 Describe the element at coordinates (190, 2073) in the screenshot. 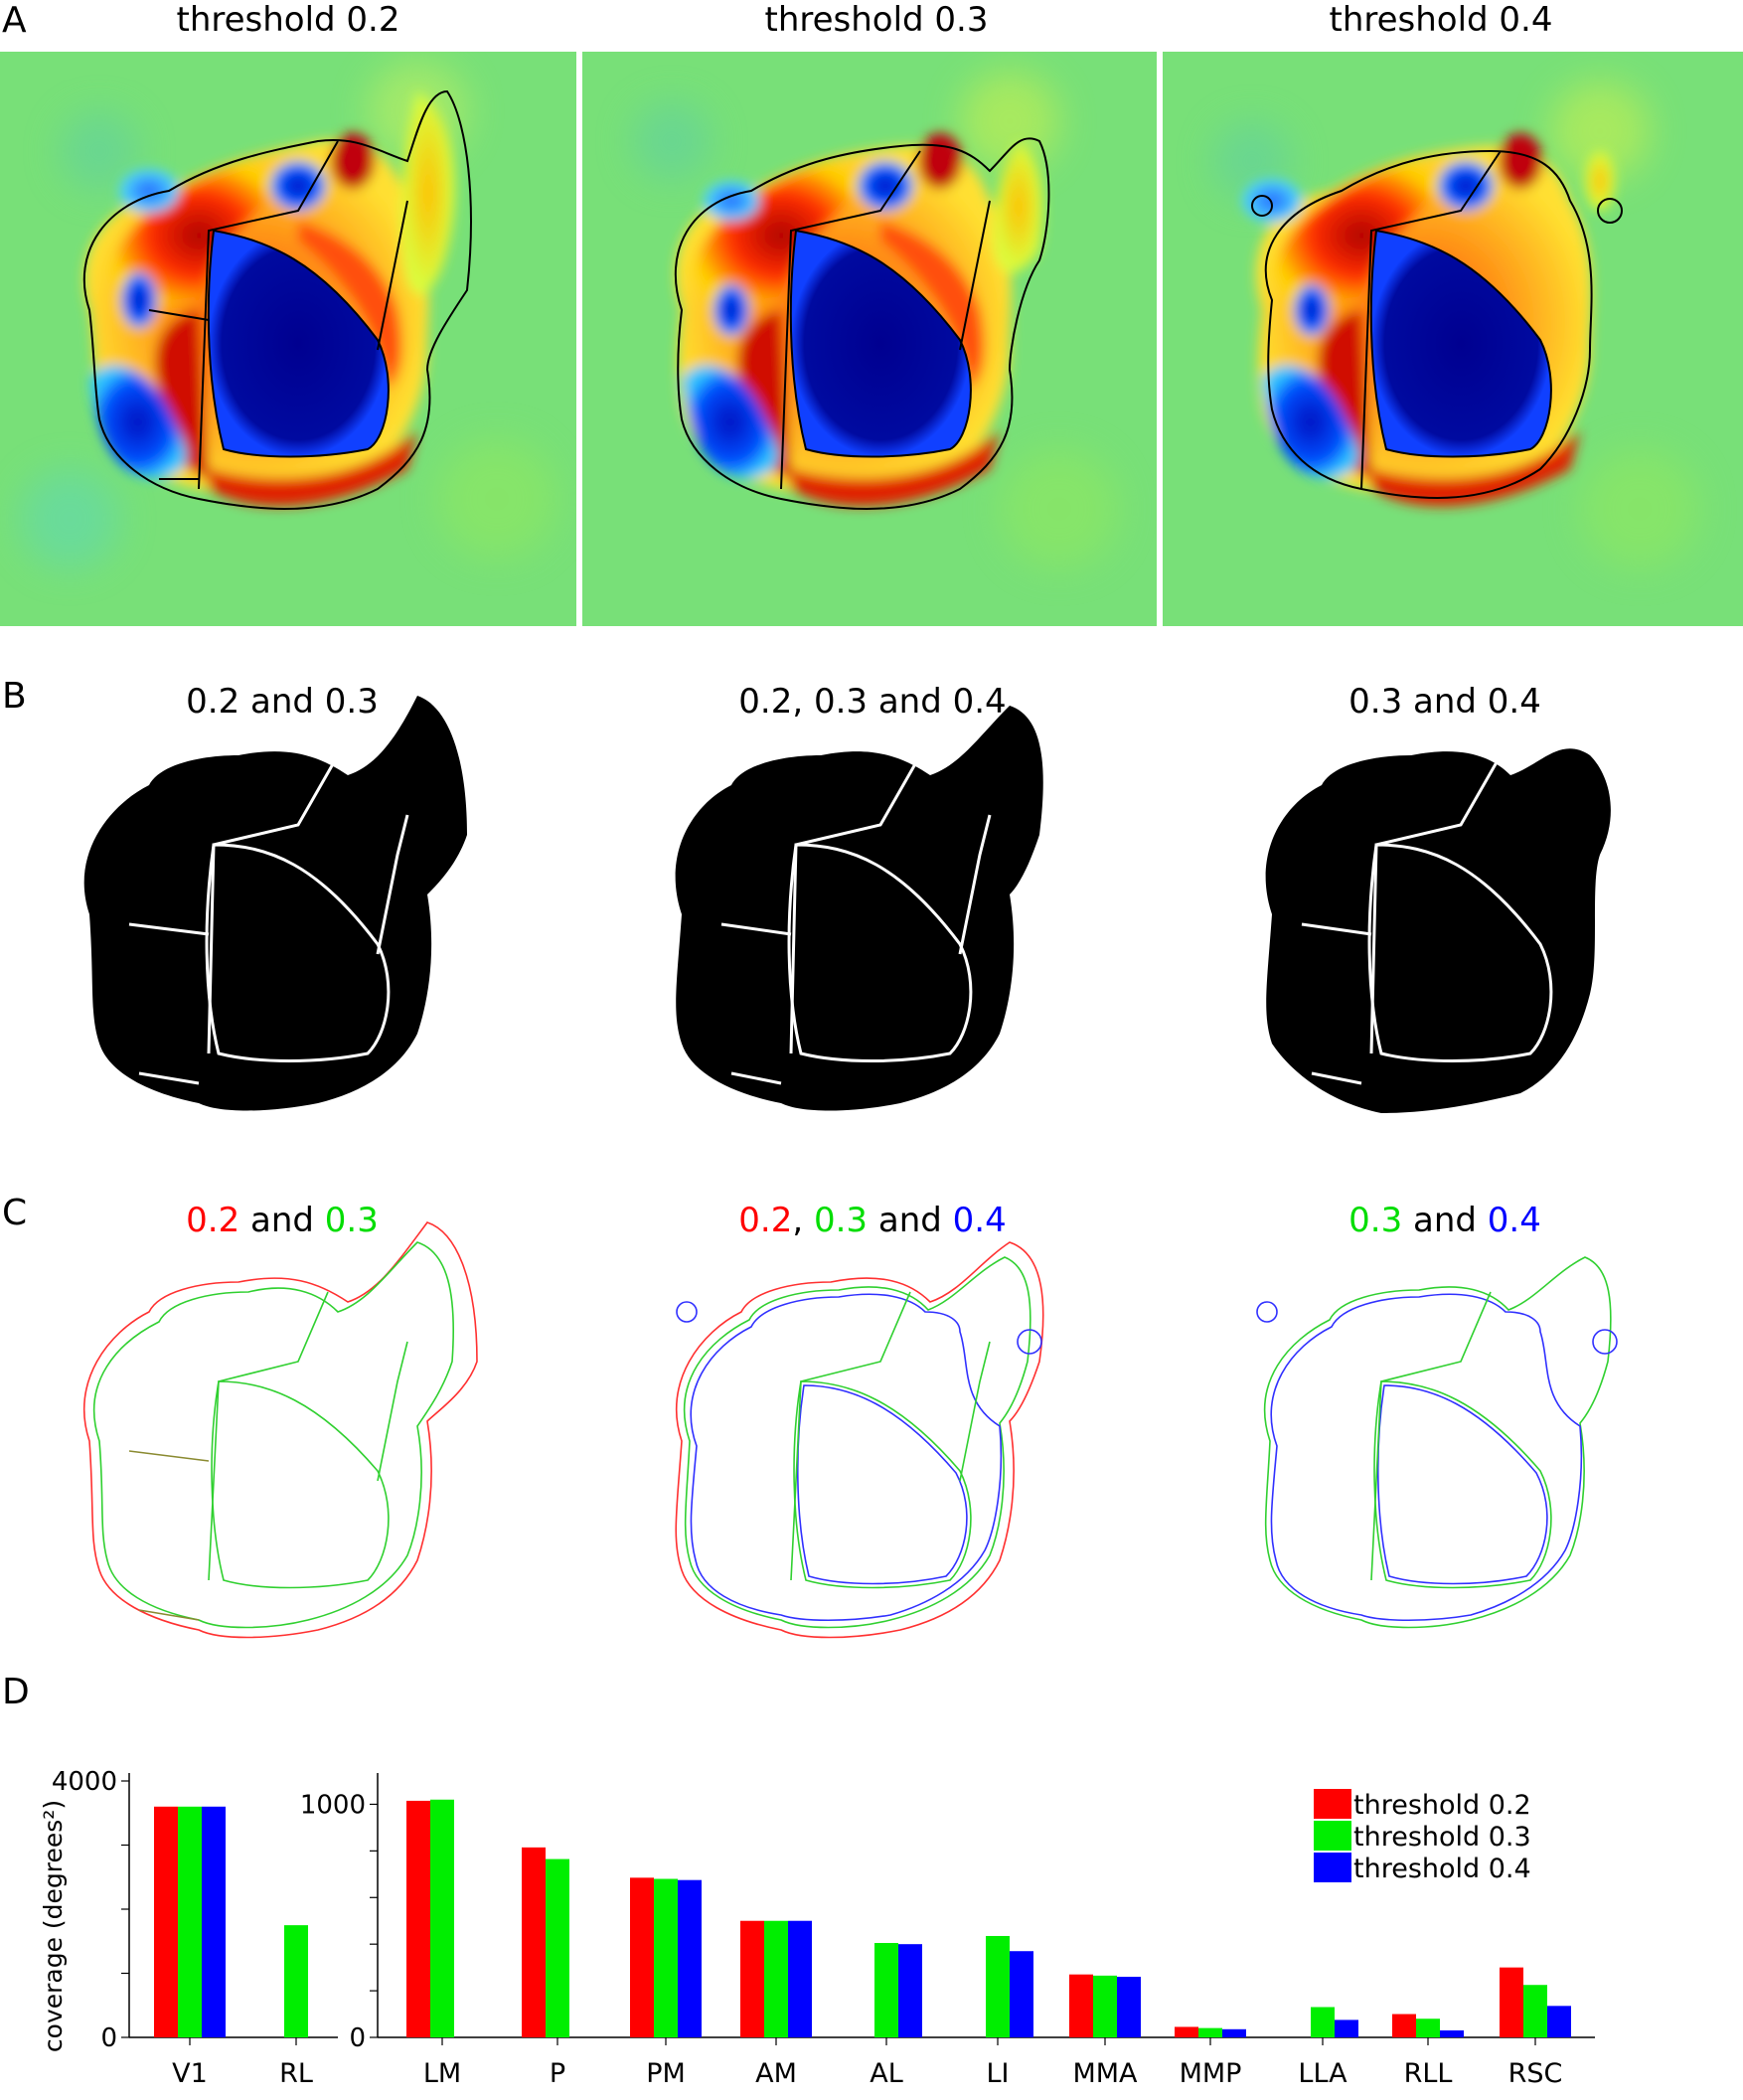

I see `x-tick-label-V1: V1` at that location.